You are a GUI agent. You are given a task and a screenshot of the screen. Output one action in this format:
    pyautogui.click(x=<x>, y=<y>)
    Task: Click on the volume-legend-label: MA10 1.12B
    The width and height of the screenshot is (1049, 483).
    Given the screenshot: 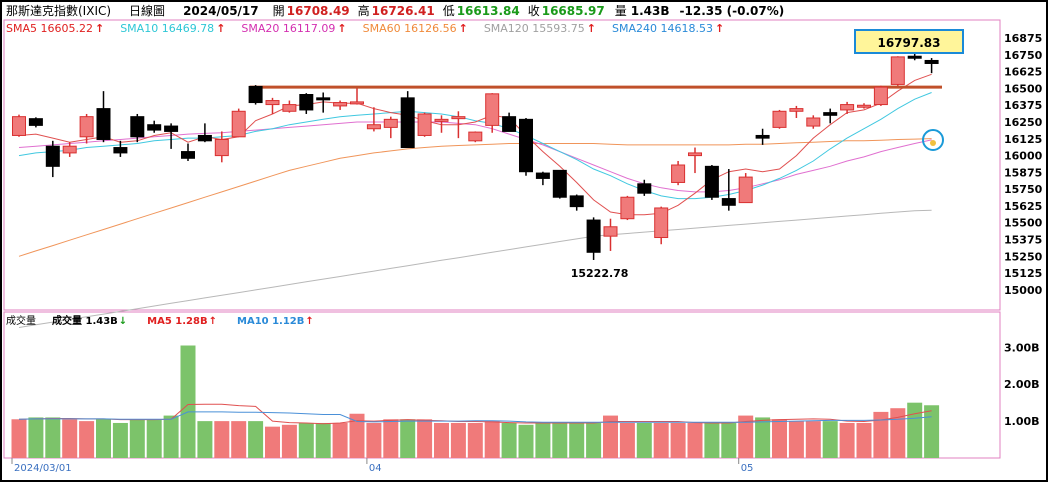 What is the action you would take?
    pyautogui.click(x=270, y=321)
    